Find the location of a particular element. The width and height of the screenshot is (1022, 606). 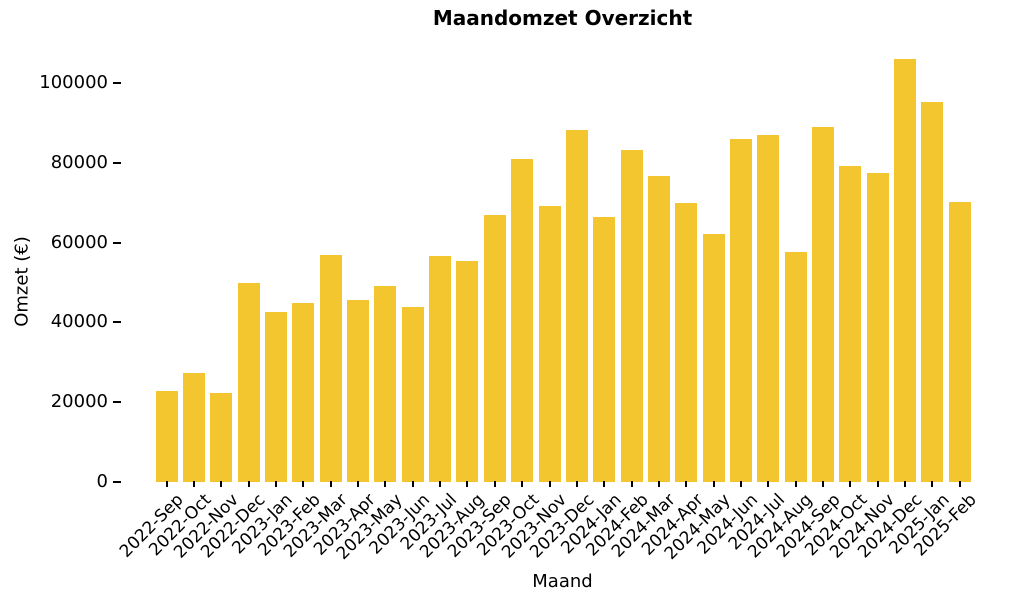

bar-2024-May is located at coordinates (713, 358).